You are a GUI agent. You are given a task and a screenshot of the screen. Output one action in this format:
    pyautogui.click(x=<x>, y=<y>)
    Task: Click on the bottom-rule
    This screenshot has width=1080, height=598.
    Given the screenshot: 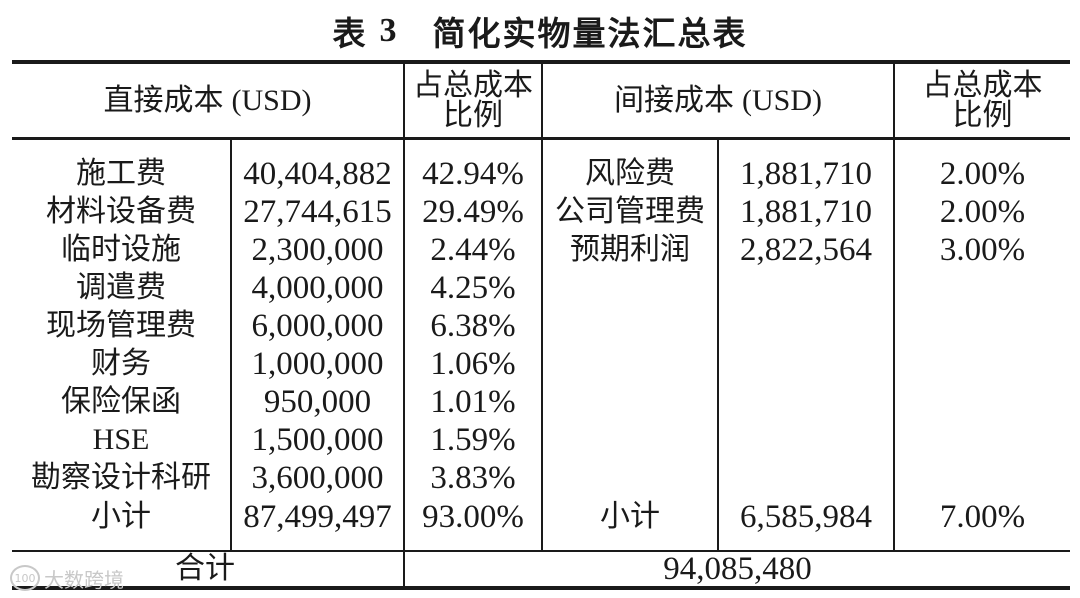 What is the action you would take?
    pyautogui.click(x=541, y=588)
    